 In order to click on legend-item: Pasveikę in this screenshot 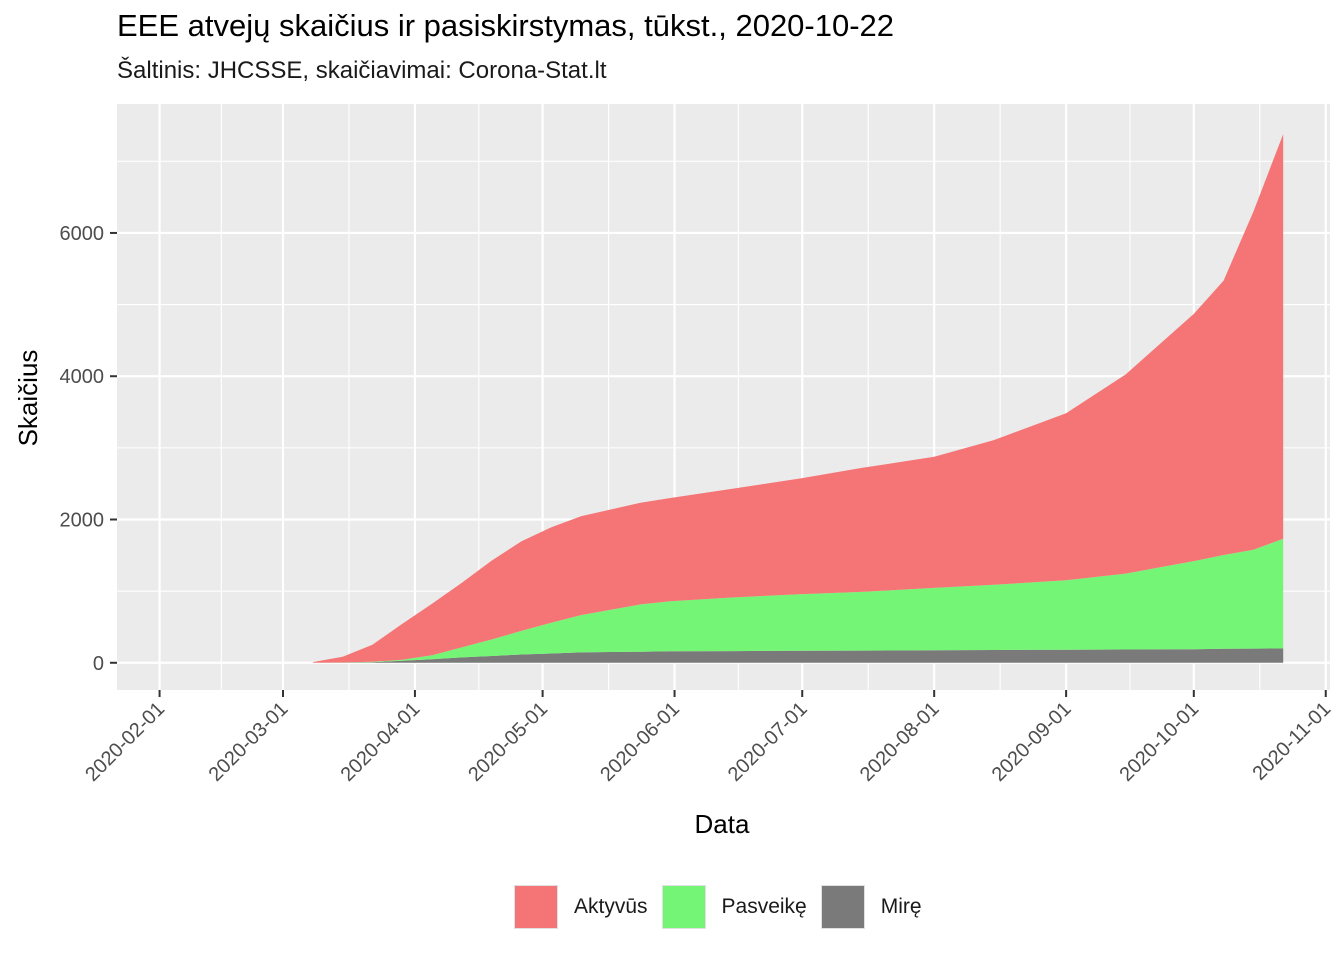, I will do `click(734, 907)`.